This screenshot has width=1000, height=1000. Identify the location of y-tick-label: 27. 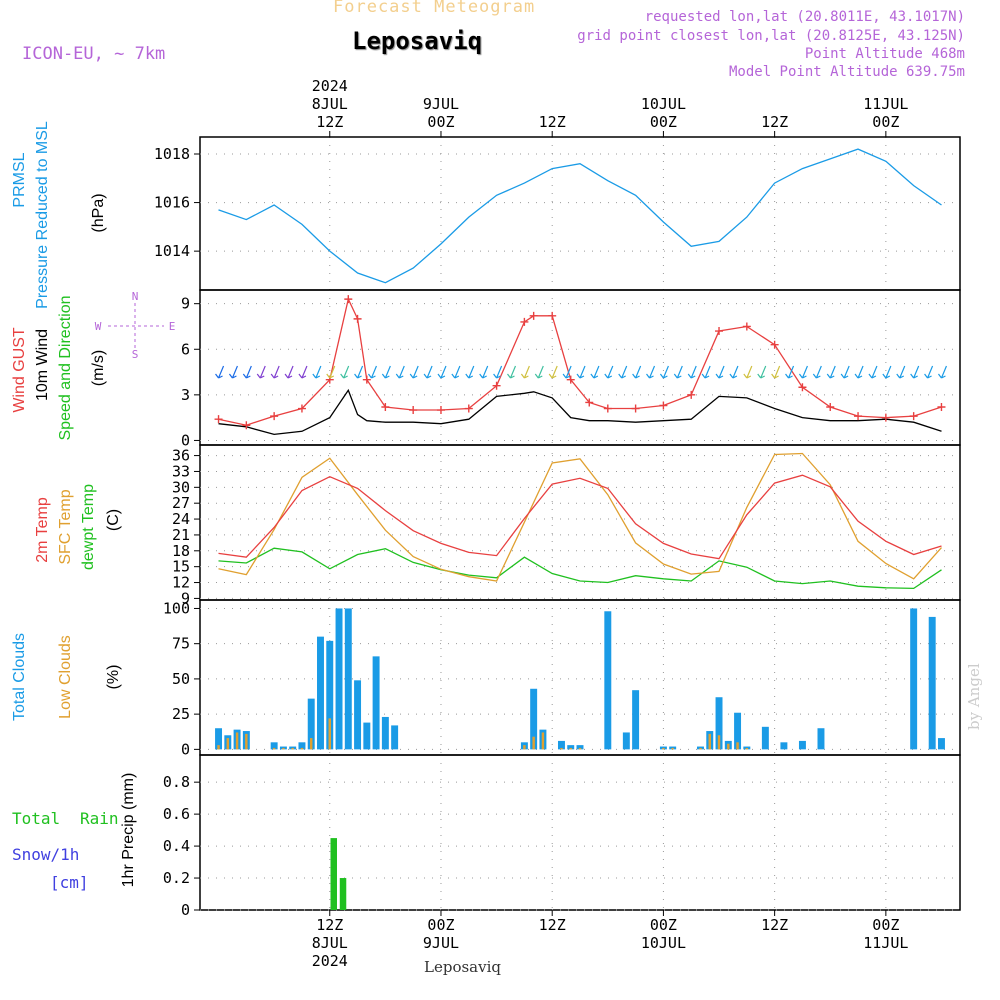
(181, 503).